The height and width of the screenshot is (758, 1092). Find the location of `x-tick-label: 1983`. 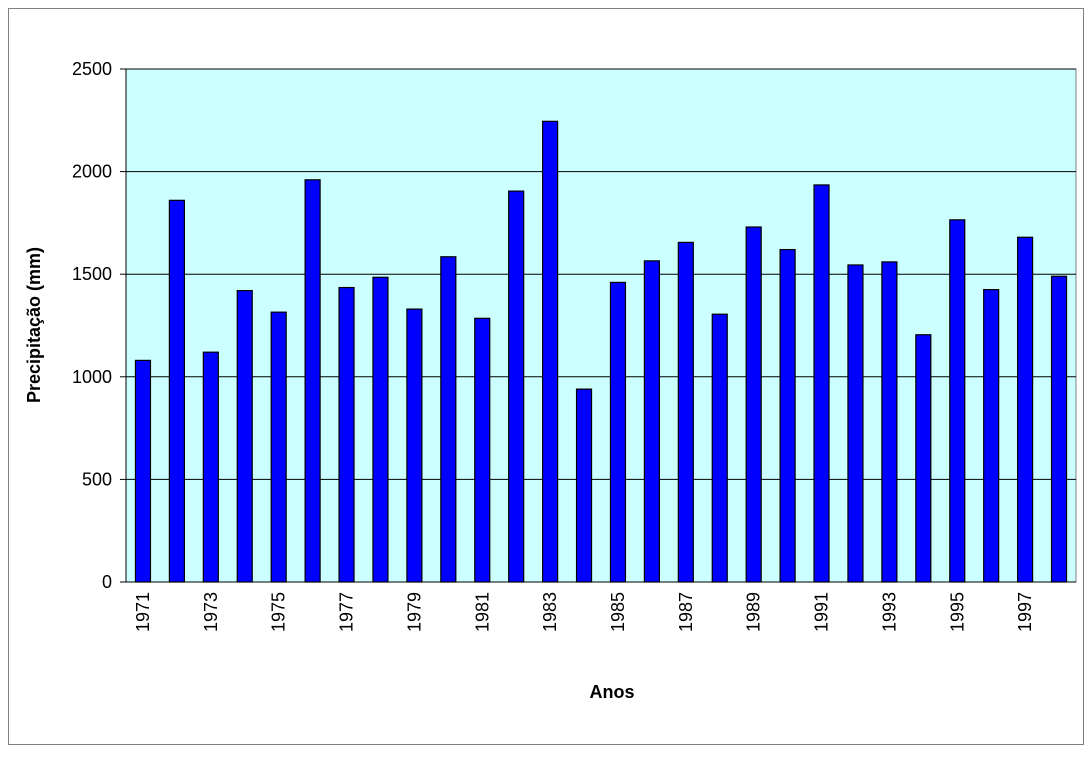

x-tick-label: 1983 is located at coordinates (550, 612).